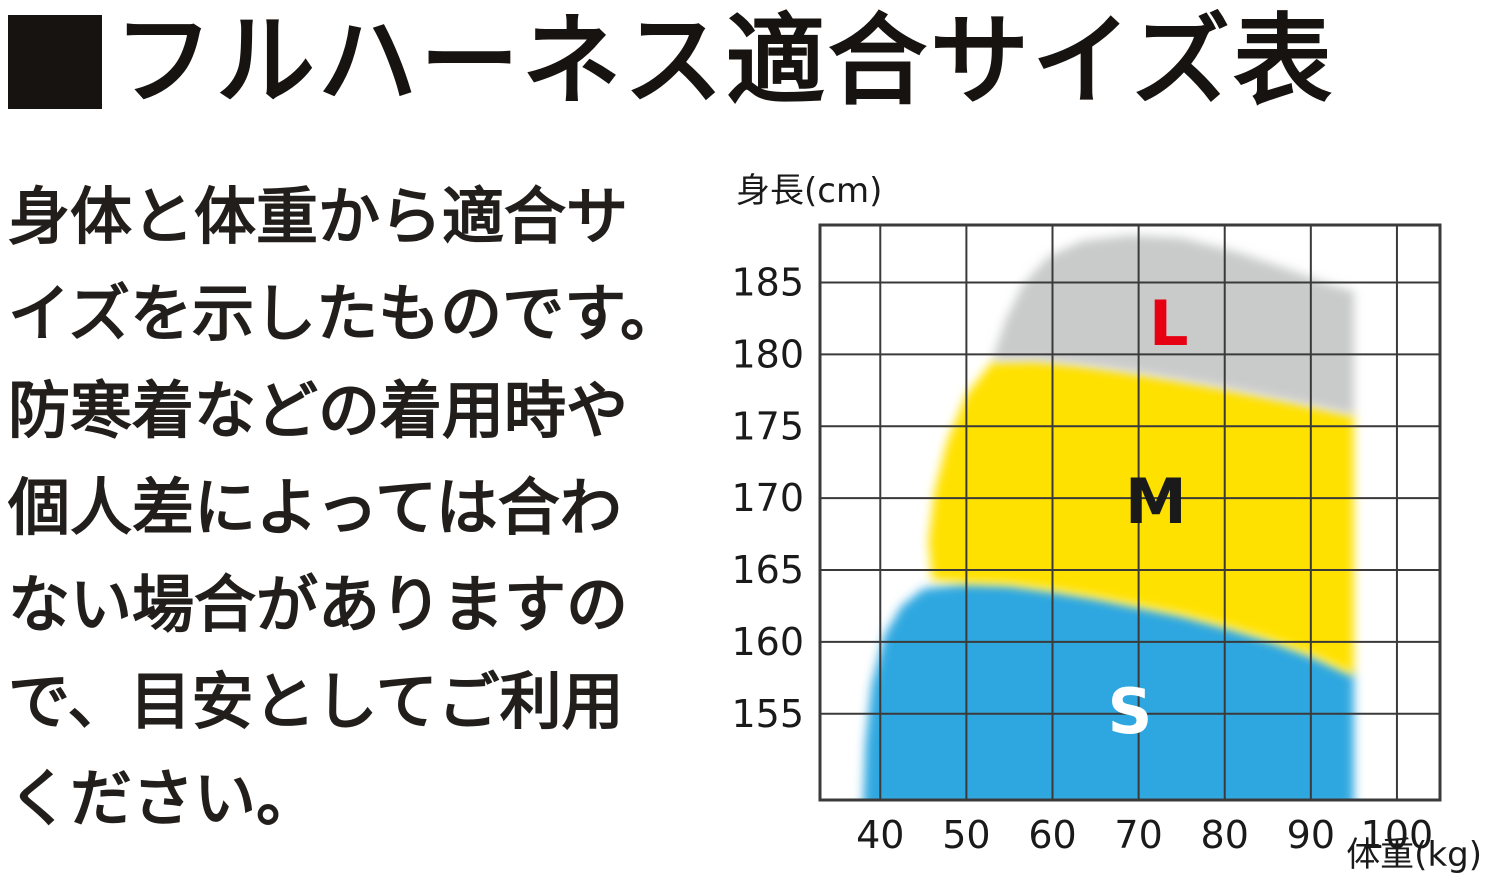  I want to click on y-tick-label: 185, so click(767, 283).